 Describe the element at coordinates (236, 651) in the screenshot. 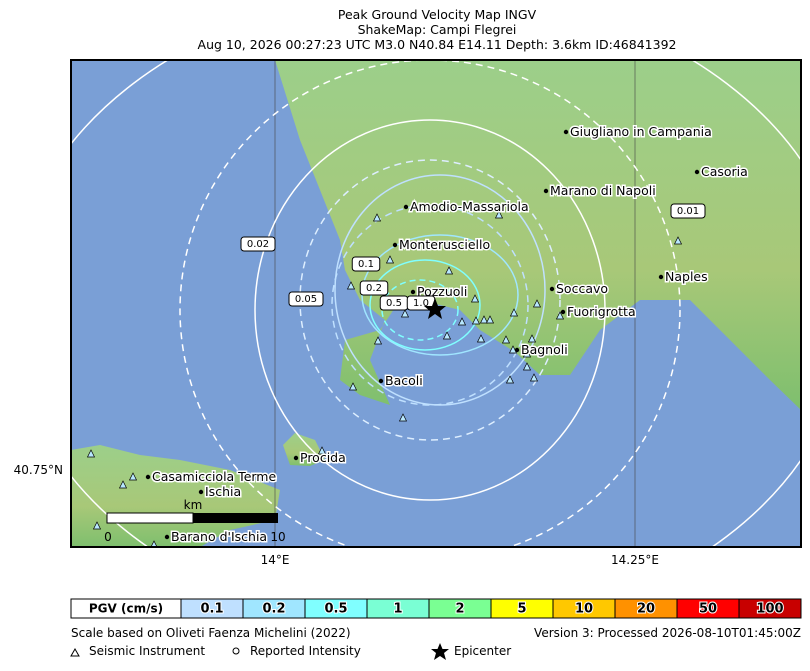

I see `intensity-icon` at that location.